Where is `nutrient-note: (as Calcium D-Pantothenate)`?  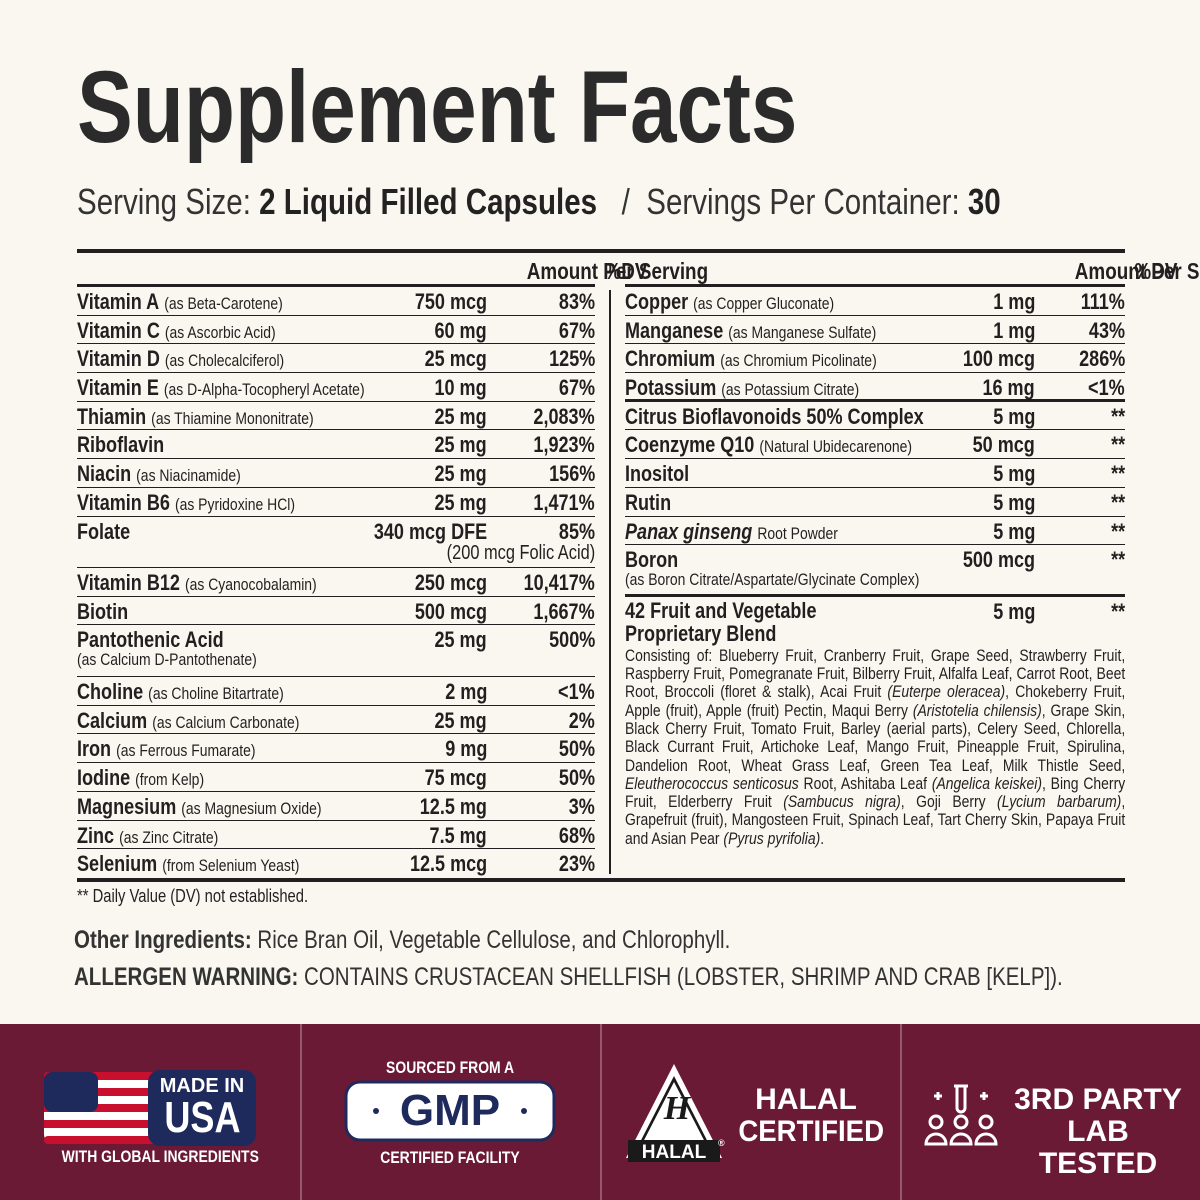
nutrient-note: (as Calcium D-Pantothenate) is located at coordinates (167, 660).